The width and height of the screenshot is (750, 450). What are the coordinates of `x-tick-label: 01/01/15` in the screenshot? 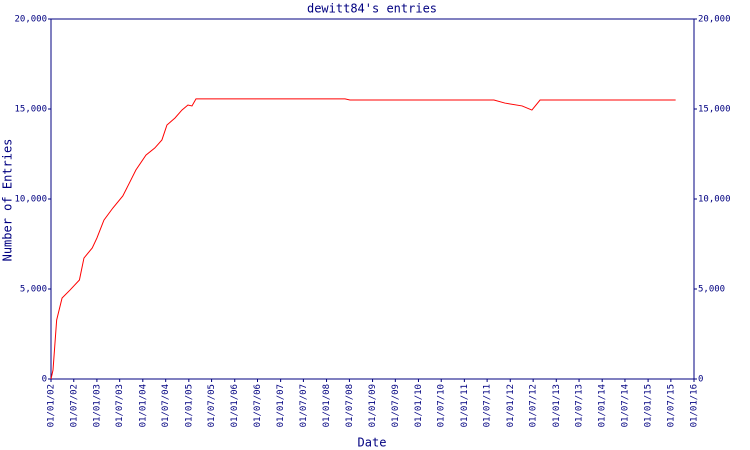 It's located at (649, 405).